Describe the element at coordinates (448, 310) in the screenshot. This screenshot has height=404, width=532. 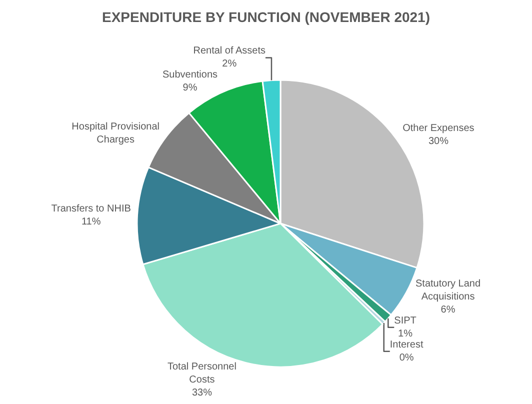
I see `data-label: 6%` at that location.